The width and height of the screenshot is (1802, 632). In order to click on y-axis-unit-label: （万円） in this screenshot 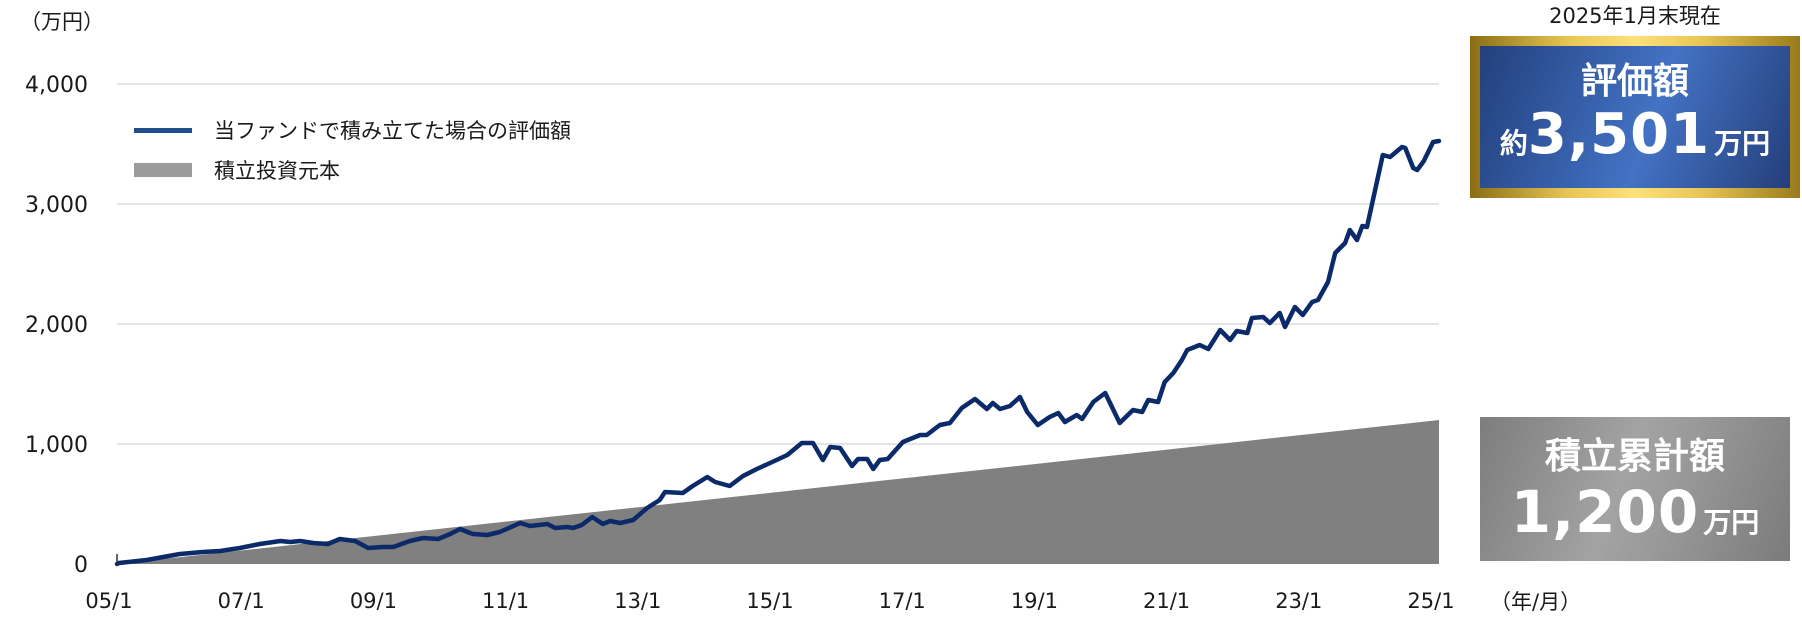, I will do `click(62, 22)`.